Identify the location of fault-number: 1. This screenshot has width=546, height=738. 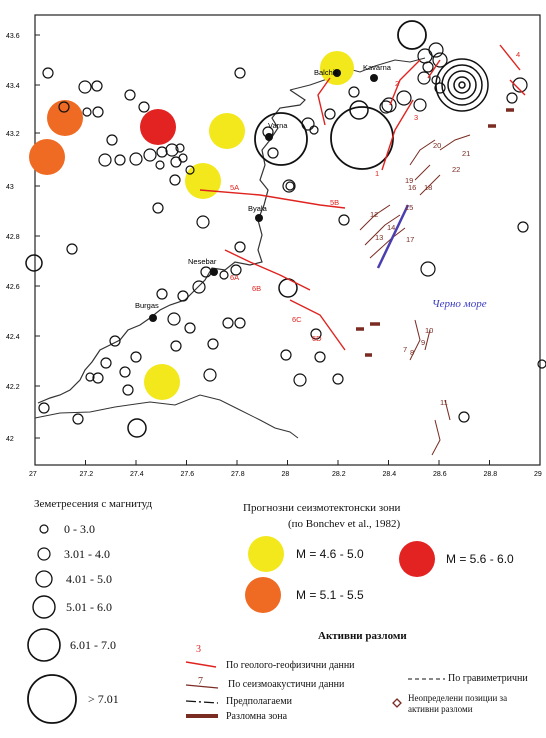
(377, 173).